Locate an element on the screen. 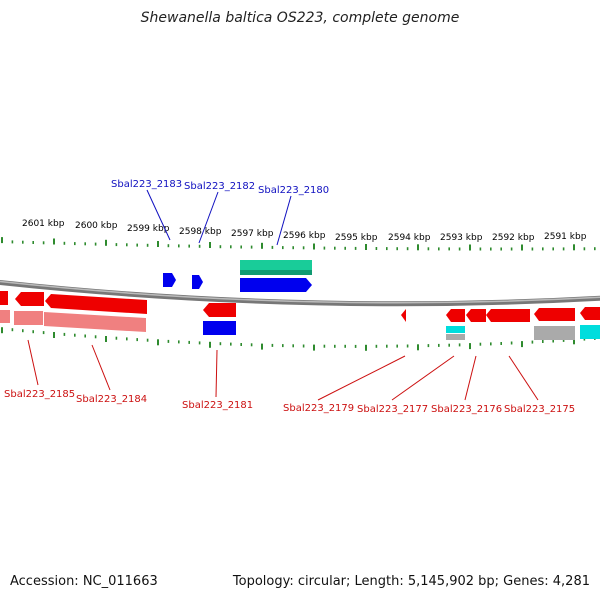 This screenshot has height=600, width=600. gene-rna-right is located at coordinates (590, 332).